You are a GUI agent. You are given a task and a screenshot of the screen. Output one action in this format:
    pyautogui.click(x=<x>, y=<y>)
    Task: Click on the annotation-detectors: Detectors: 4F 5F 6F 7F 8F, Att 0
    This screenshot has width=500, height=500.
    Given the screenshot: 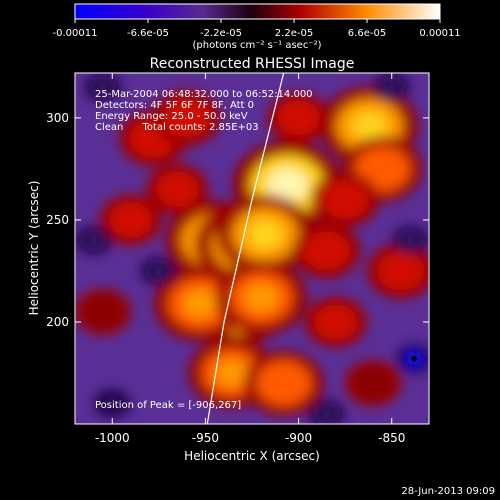 What is the action you would take?
    pyautogui.click(x=174, y=105)
    